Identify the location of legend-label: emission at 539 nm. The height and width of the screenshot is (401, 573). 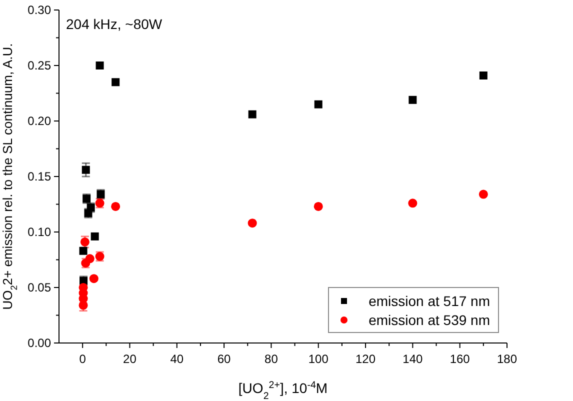
(429, 320).